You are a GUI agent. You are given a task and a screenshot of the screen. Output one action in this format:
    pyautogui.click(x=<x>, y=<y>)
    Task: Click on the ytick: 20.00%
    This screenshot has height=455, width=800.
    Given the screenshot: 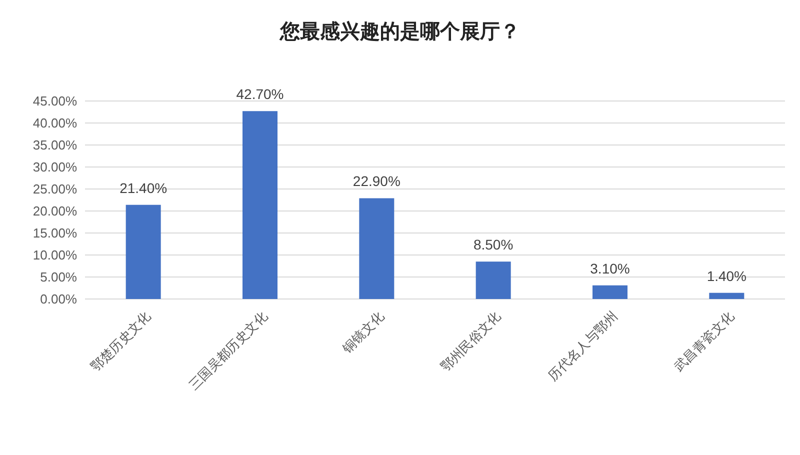 What is the action you would take?
    pyautogui.click(x=54, y=211)
    